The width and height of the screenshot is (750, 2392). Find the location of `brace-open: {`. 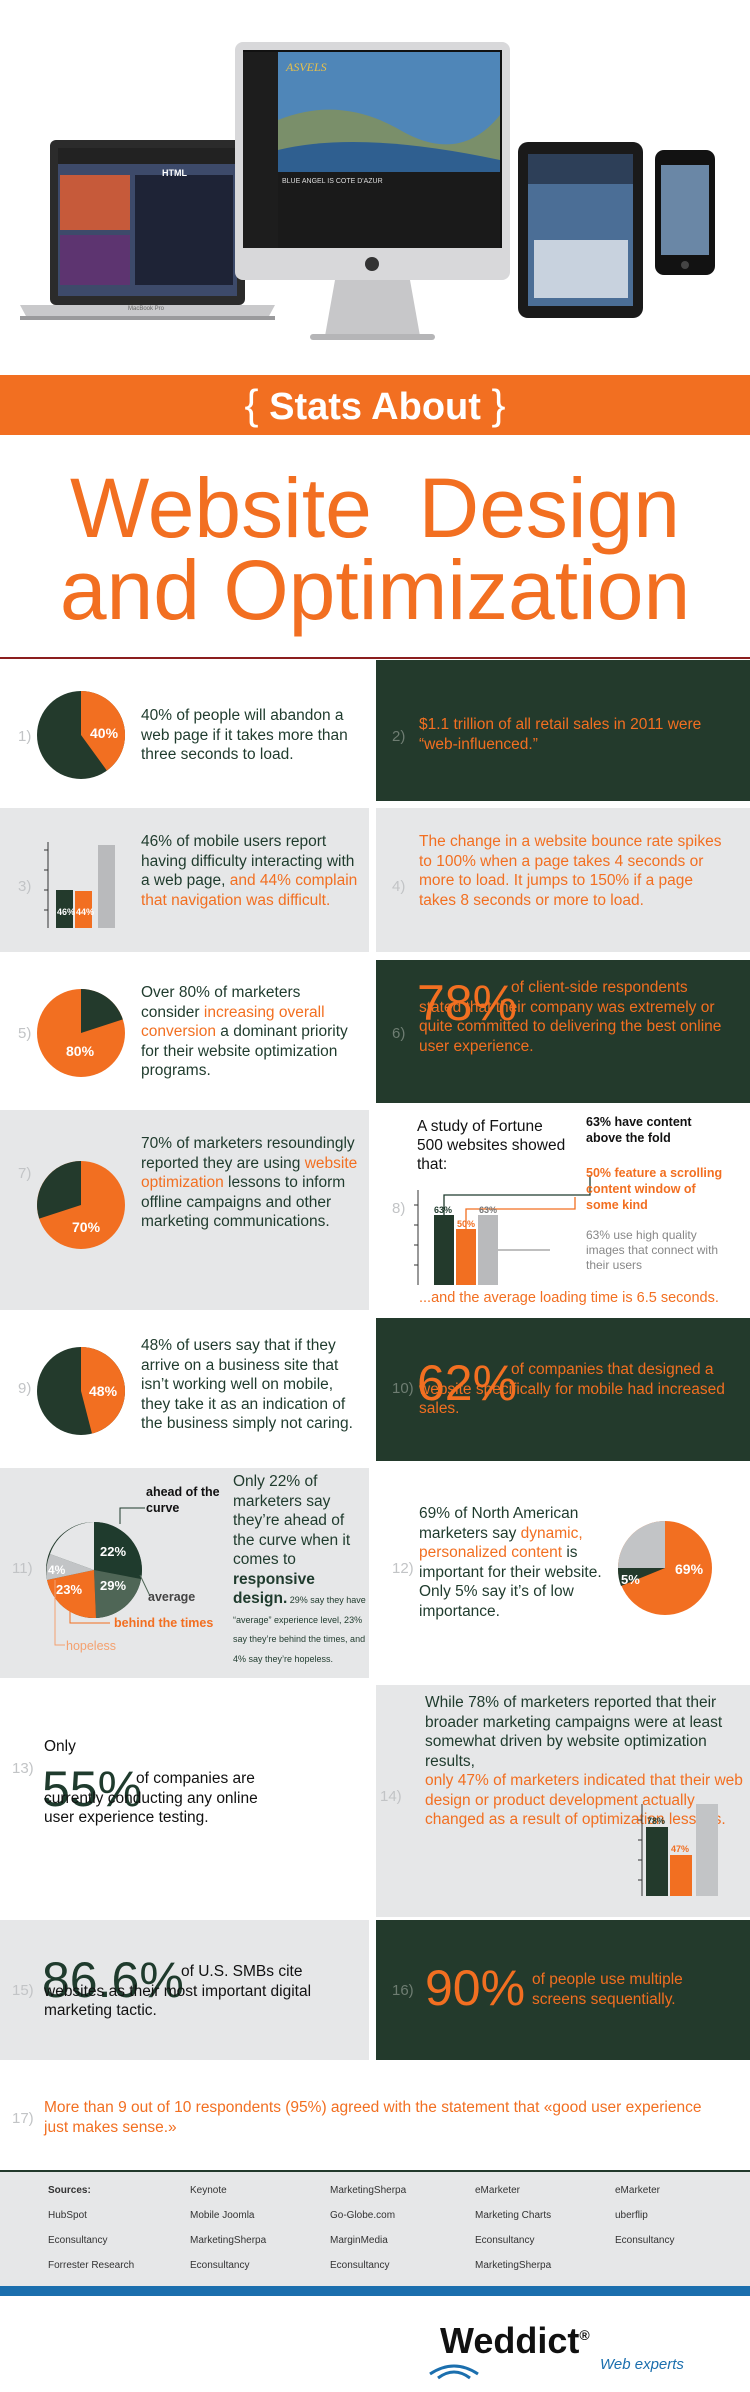

brace-open: { is located at coordinates (251, 404).